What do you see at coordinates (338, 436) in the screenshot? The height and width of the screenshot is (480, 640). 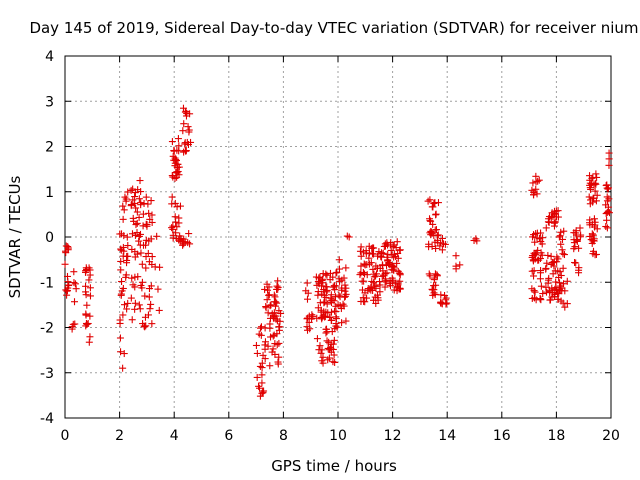 I see `x-tick-label: 10` at bounding box center [338, 436].